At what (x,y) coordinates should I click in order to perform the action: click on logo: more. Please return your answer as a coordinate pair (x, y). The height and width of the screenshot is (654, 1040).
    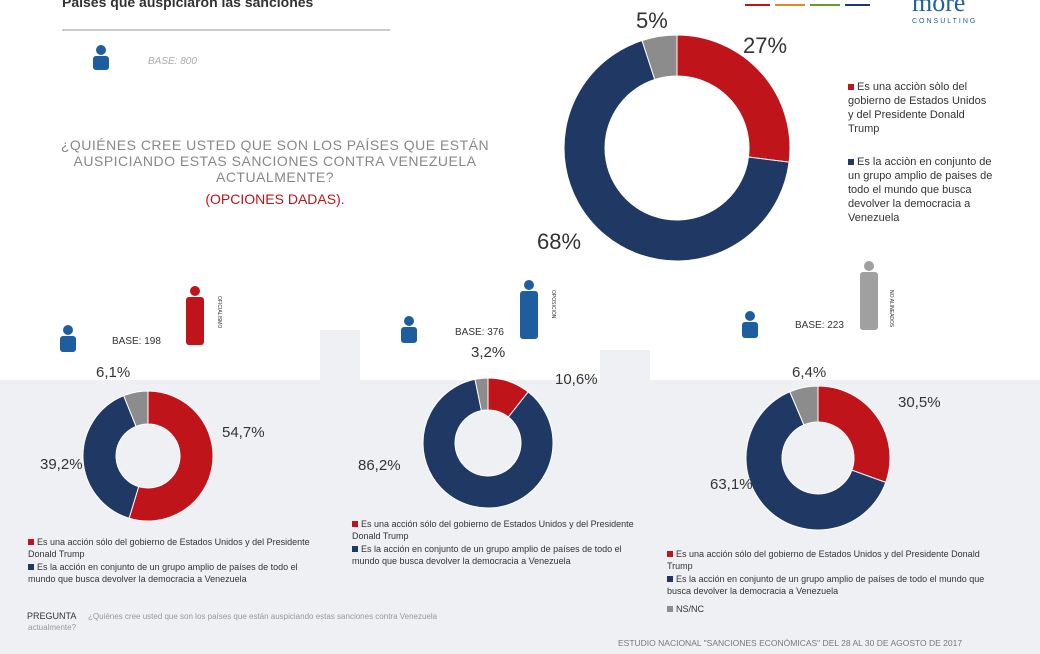
    Looking at the image, I should click on (939, 8).